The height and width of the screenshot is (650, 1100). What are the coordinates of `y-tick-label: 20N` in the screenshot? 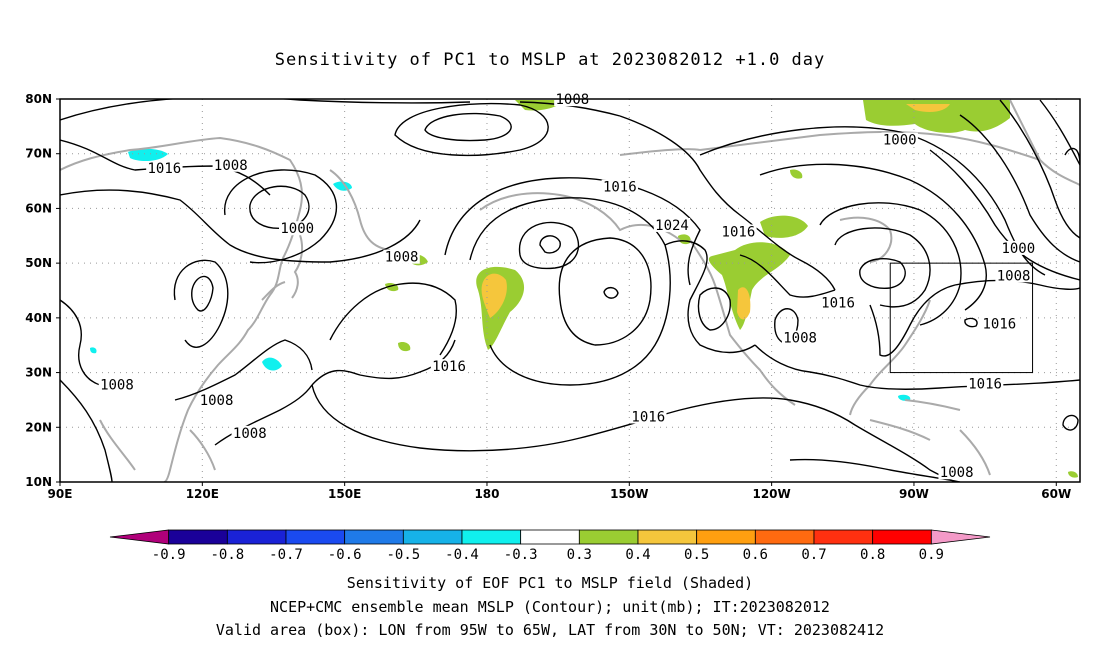 It's located at (38, 427).